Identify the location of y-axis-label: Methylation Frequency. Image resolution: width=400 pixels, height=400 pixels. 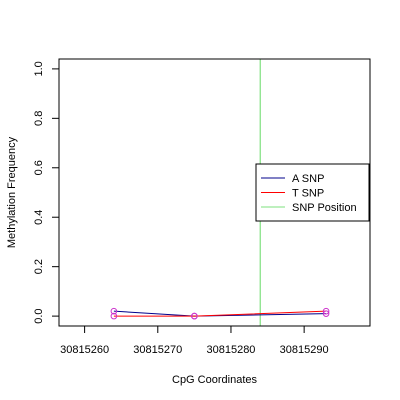
(12, 192).